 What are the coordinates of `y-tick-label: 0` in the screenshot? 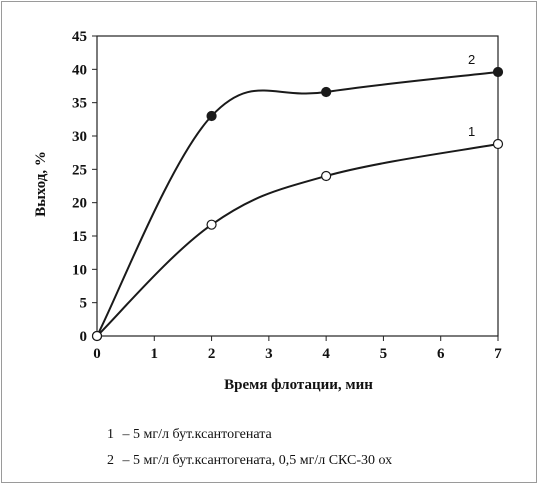 It's located at (84, 337).